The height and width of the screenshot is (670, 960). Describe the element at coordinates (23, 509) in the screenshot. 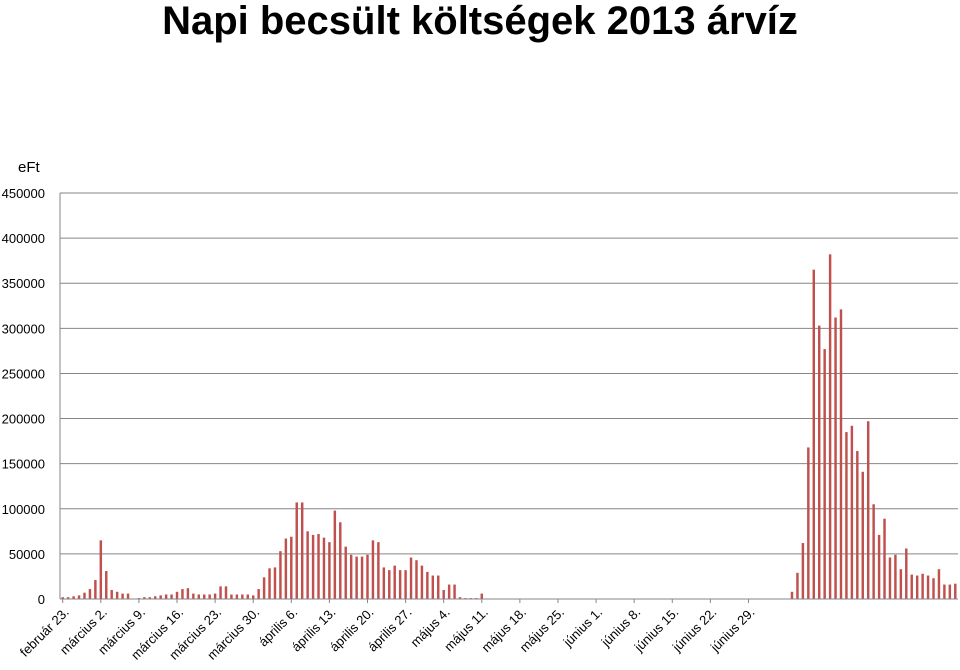

I see `y-tick-label: 100000` at that location.